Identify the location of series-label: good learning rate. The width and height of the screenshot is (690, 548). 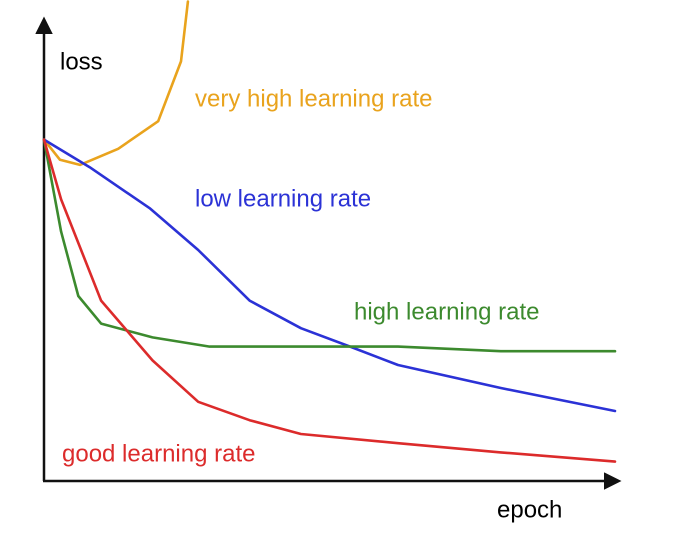
(158, 453).